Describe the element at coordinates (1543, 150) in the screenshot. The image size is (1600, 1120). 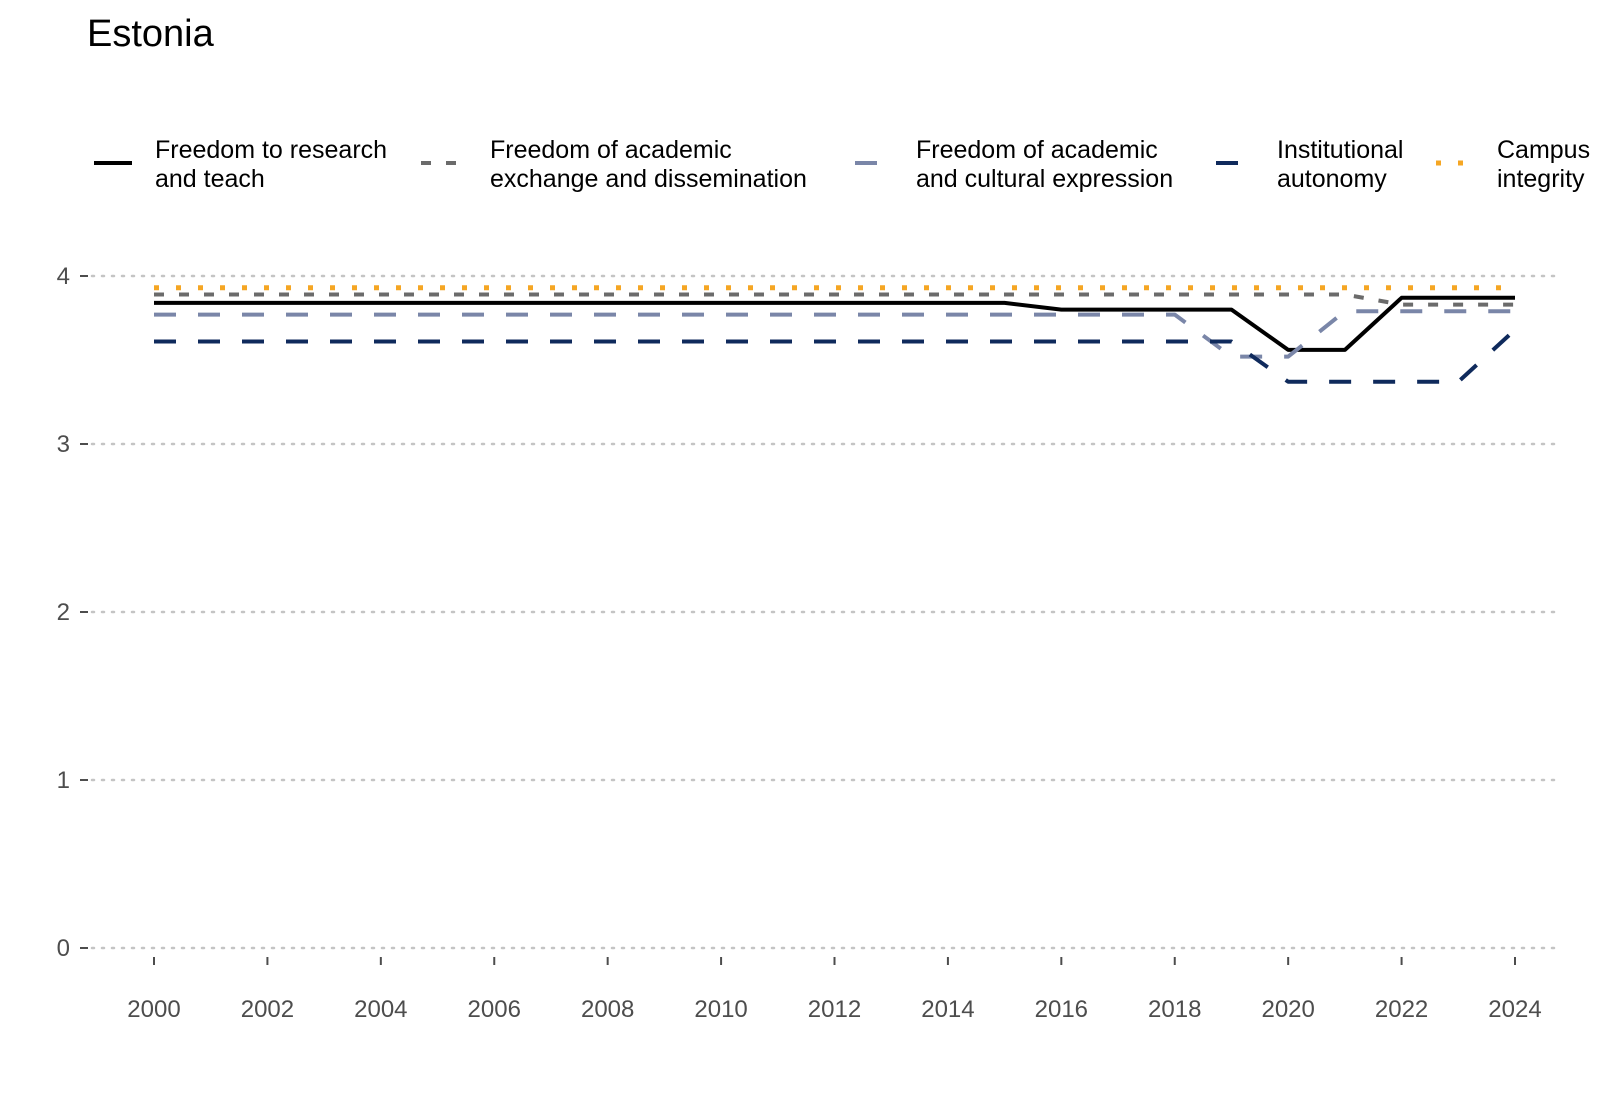
I see `legend-label-line: Campus` at that location.